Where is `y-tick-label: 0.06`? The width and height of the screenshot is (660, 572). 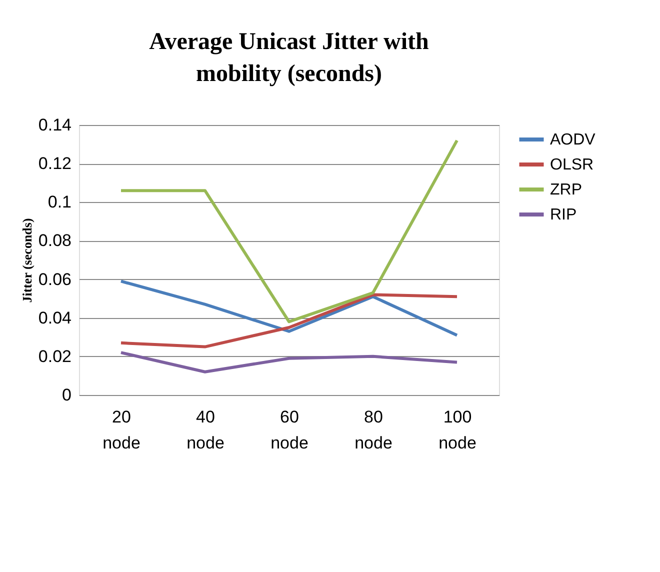
y-tick-label: 0.06 is located at coordinates (55, 279).